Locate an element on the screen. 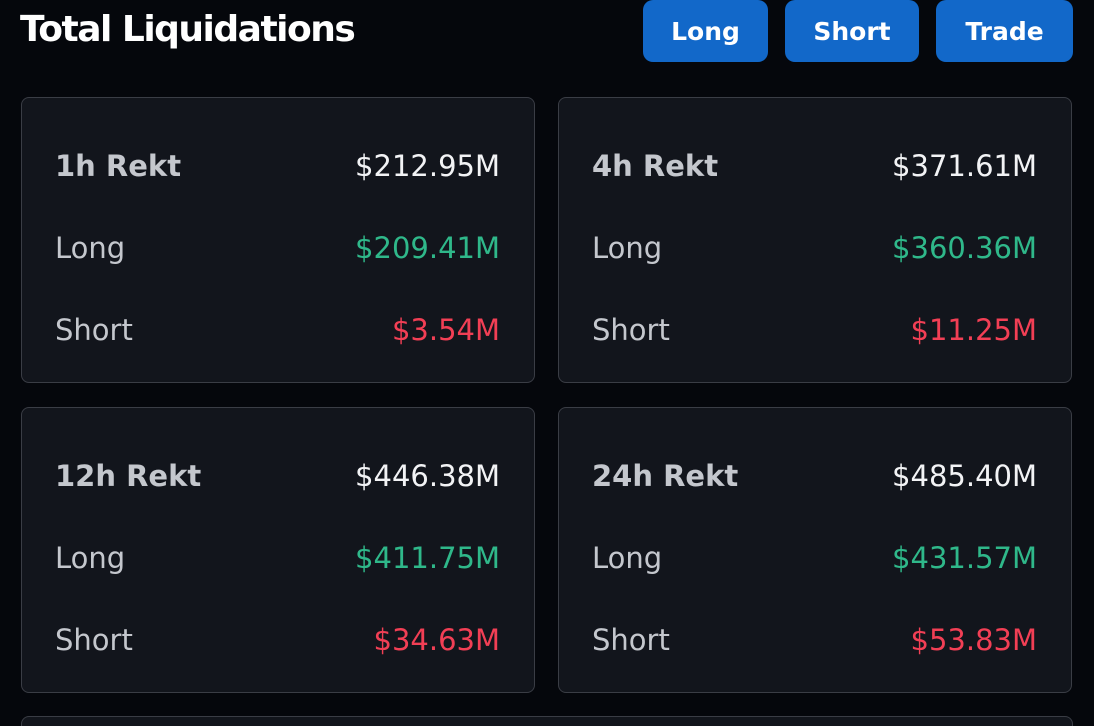  page-title: Total Liquidations is located at coordinates (188, 29).